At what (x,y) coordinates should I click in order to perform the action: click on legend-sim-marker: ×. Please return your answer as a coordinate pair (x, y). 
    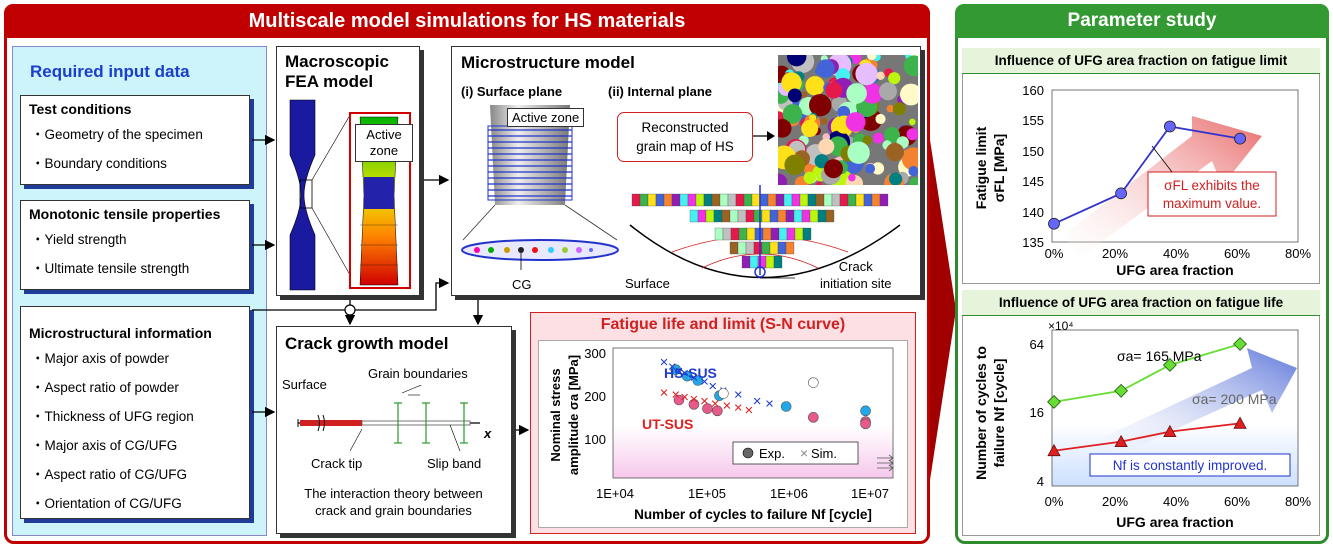
    Looking at the image, I should click on (804, 453).